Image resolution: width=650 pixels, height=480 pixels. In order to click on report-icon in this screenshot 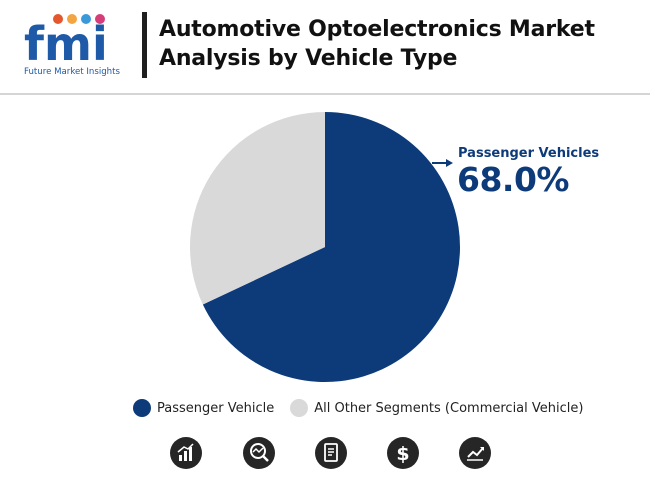, I will do `click(331, 453)`.